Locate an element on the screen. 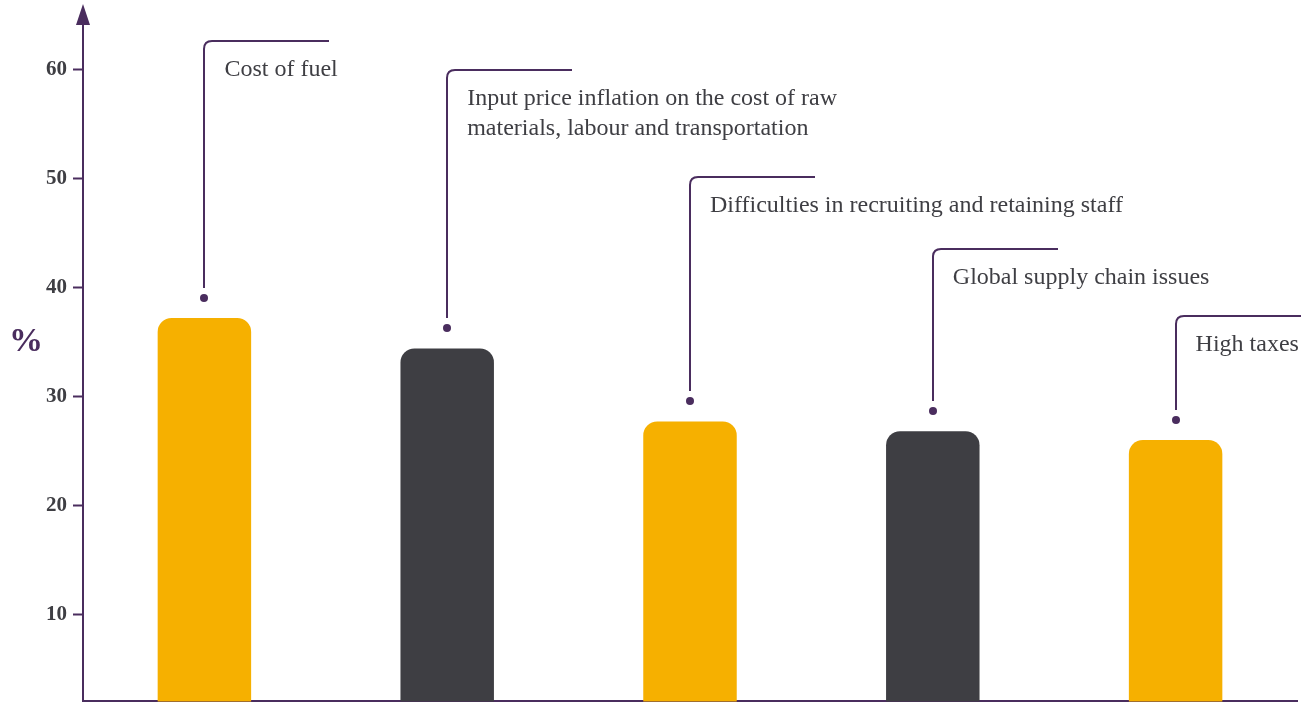  annotation: Difficulties in recruiting and retaining staff is located at coordinates (916, 205).